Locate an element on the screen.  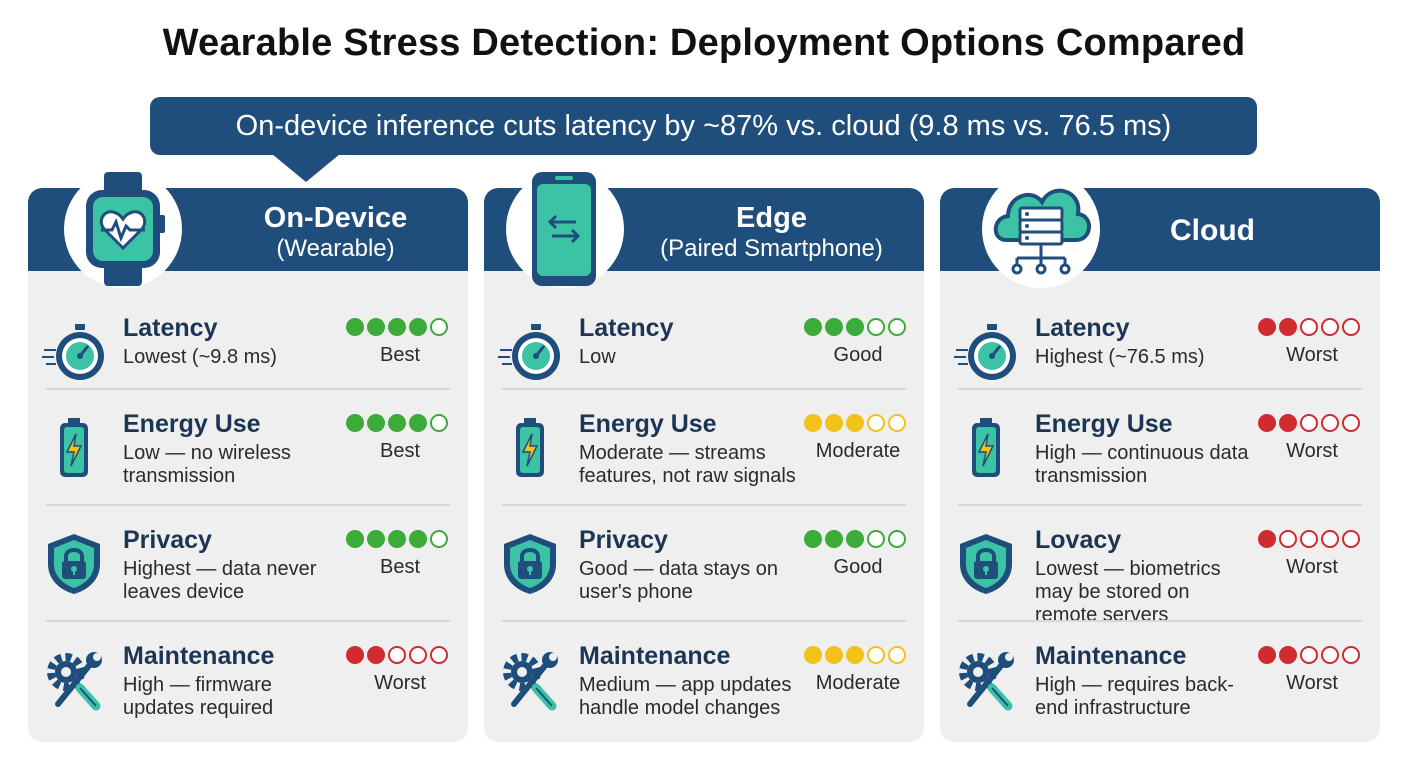
smartphone-transfer-icon is located at coordinates (565, 229).